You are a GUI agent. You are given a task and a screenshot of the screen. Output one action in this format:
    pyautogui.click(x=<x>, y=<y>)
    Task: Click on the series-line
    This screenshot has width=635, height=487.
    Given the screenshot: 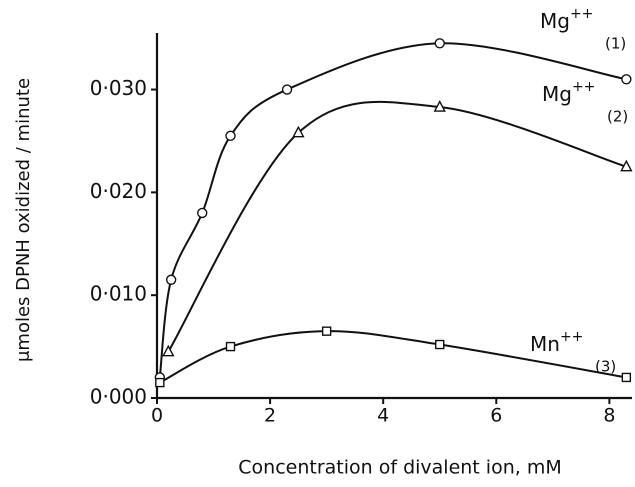 What is the action you would take?
    pyautogui.click(x=393, y=357)
    